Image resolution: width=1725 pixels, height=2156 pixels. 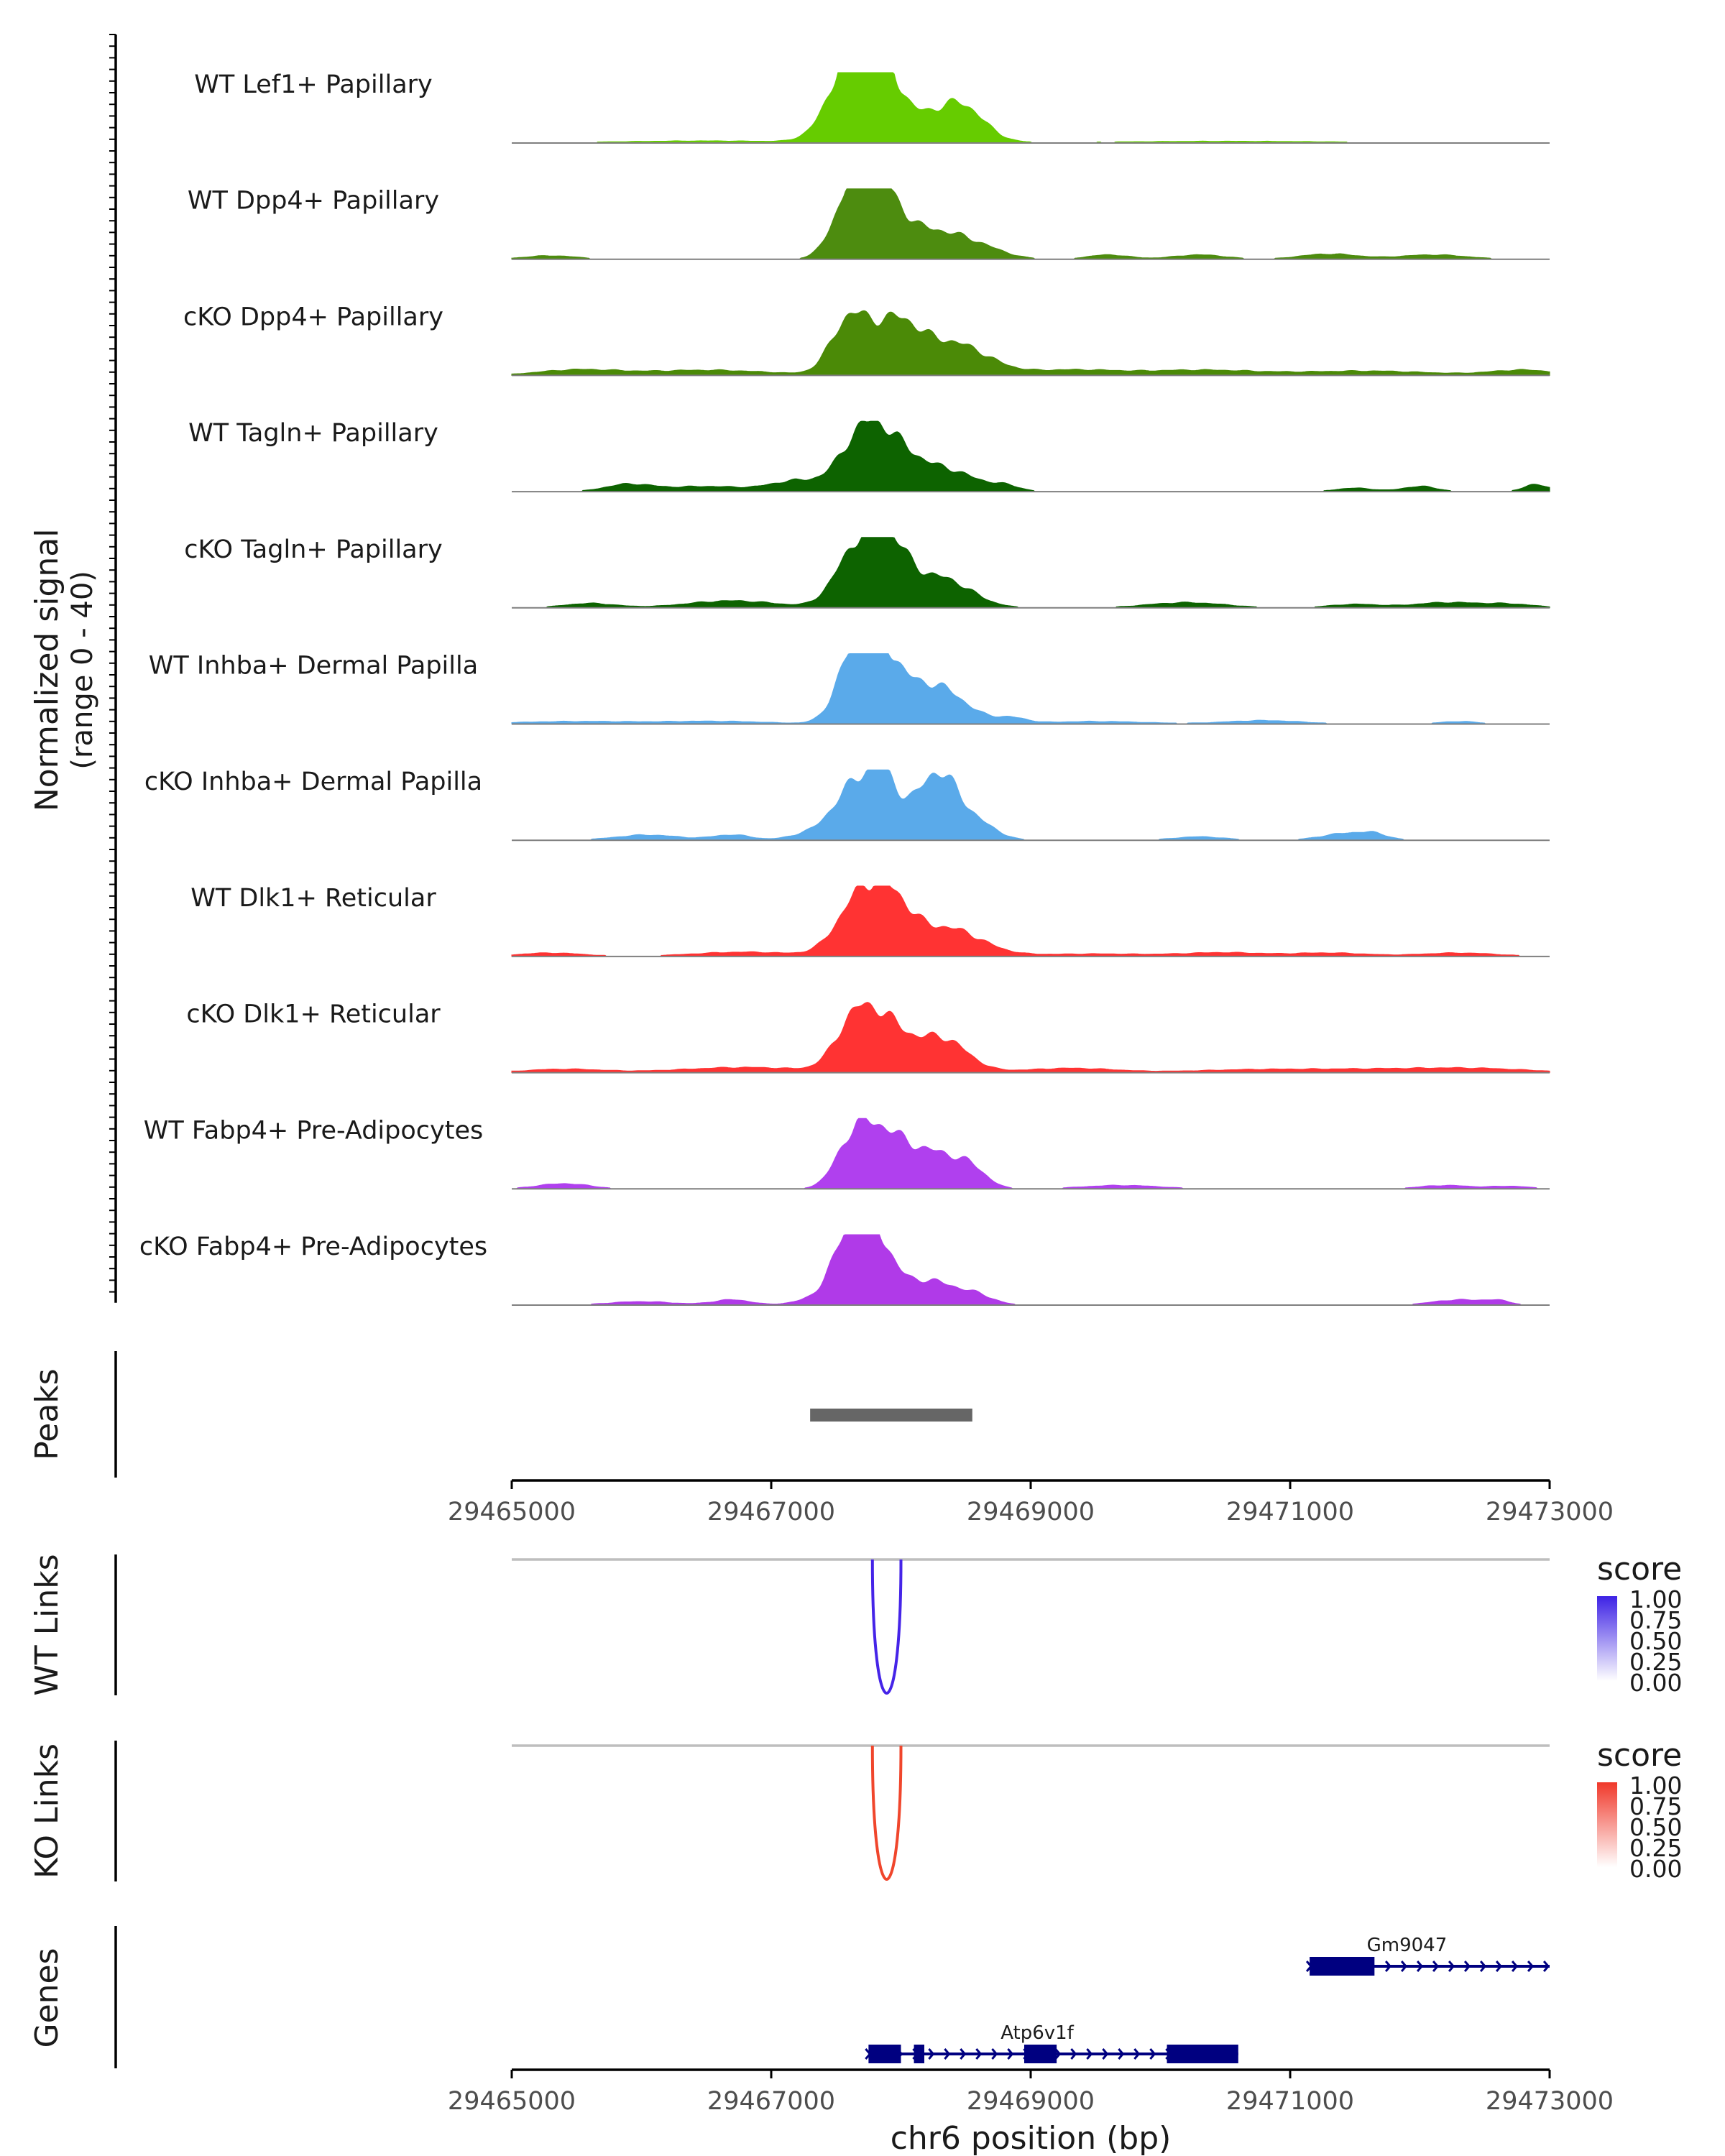 I want to click on peaks-title: Peaks, so click(x=47, y=1414).